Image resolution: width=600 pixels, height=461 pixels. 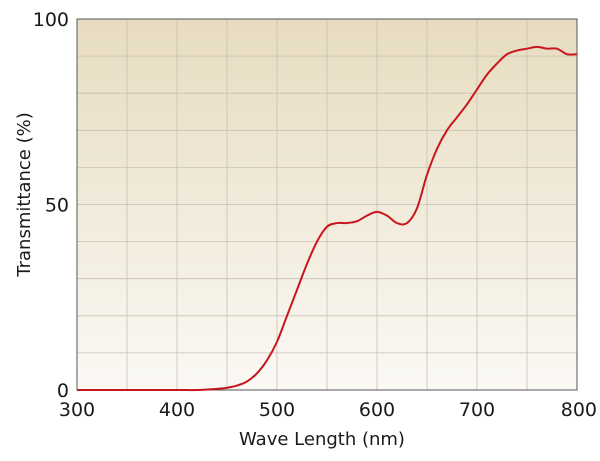 I want to click on y-tick-label: 0, so click(x=63, y=391).